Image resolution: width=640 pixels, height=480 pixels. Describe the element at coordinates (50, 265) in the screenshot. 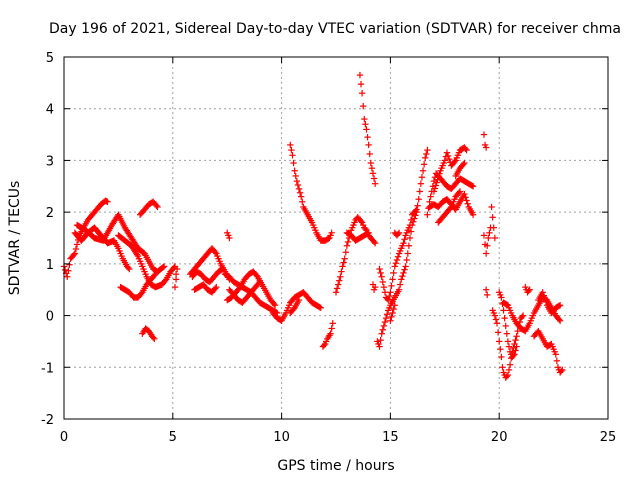

I see `y-tick-label: 1` at that location.